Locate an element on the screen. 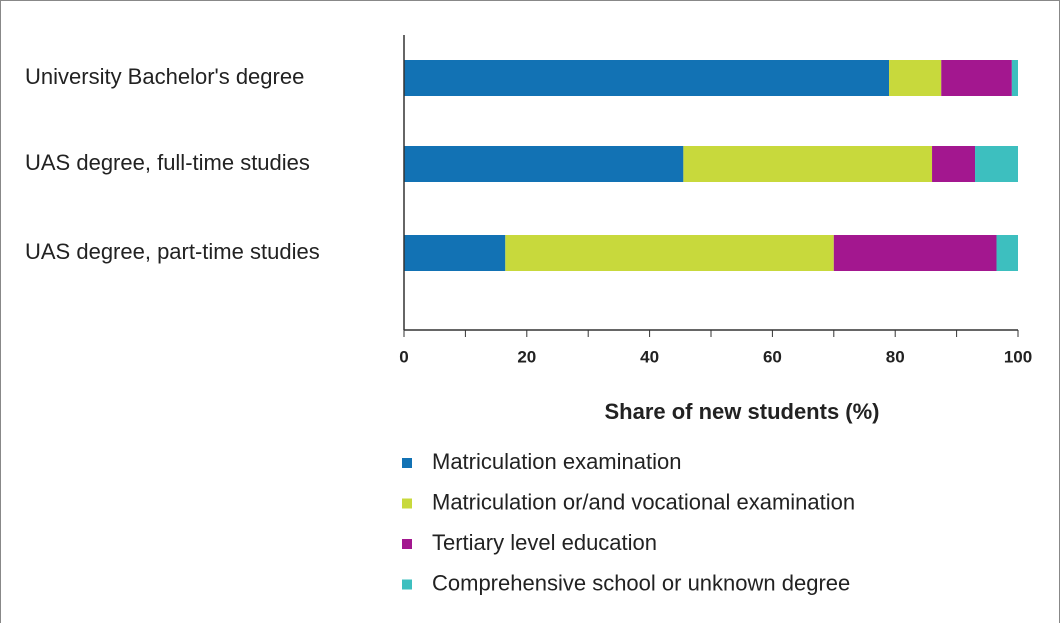  x-tick-label: 40 is located at coordinates (649, 356).